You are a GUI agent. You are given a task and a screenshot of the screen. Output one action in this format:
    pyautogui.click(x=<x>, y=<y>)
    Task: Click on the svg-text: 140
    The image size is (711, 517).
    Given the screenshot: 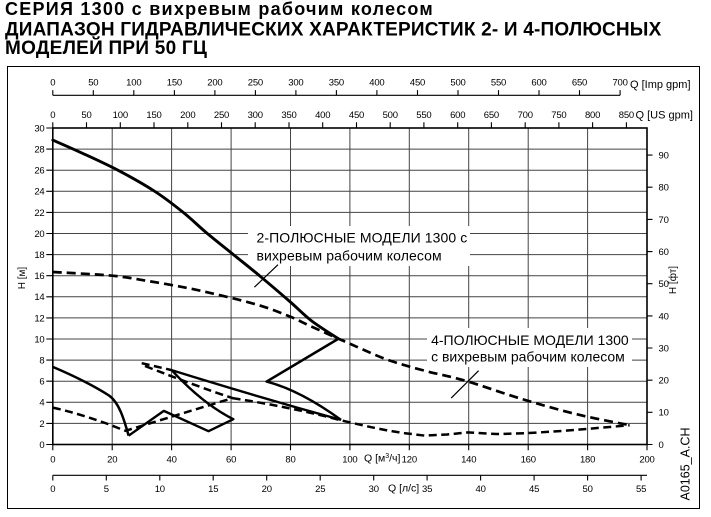 What is the action you would take?
    pyautogui.click(x=468, y=459)
    